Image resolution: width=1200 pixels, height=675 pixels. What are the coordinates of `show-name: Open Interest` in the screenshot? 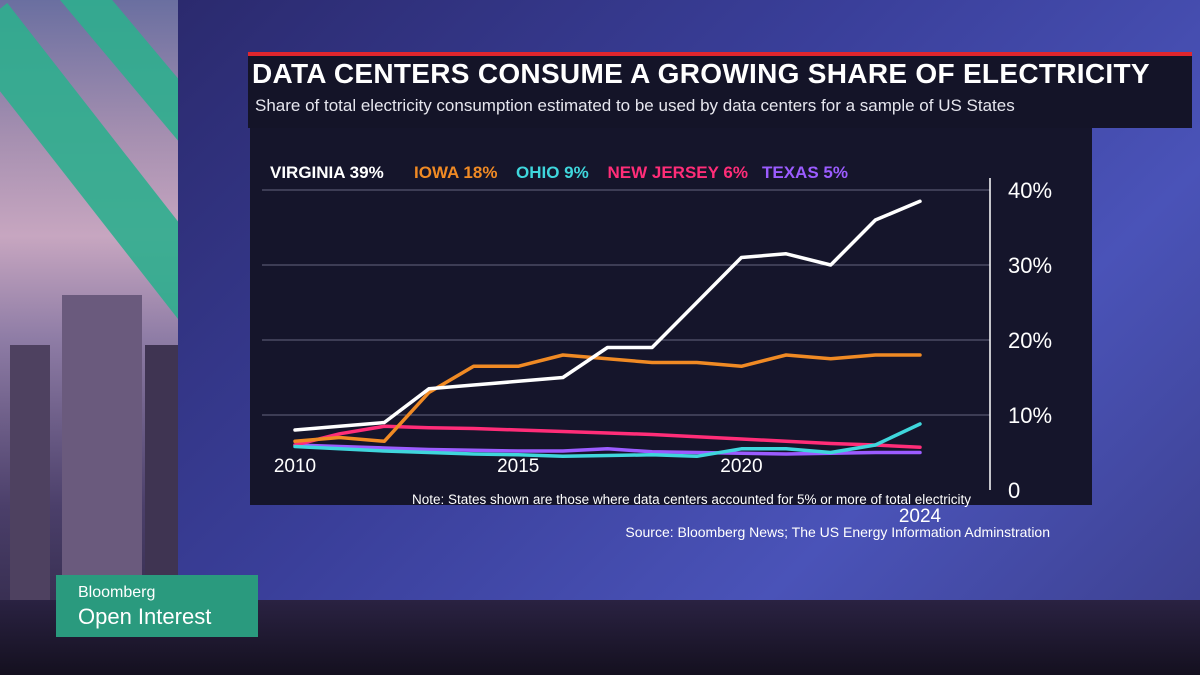 It's located at (145, 616).